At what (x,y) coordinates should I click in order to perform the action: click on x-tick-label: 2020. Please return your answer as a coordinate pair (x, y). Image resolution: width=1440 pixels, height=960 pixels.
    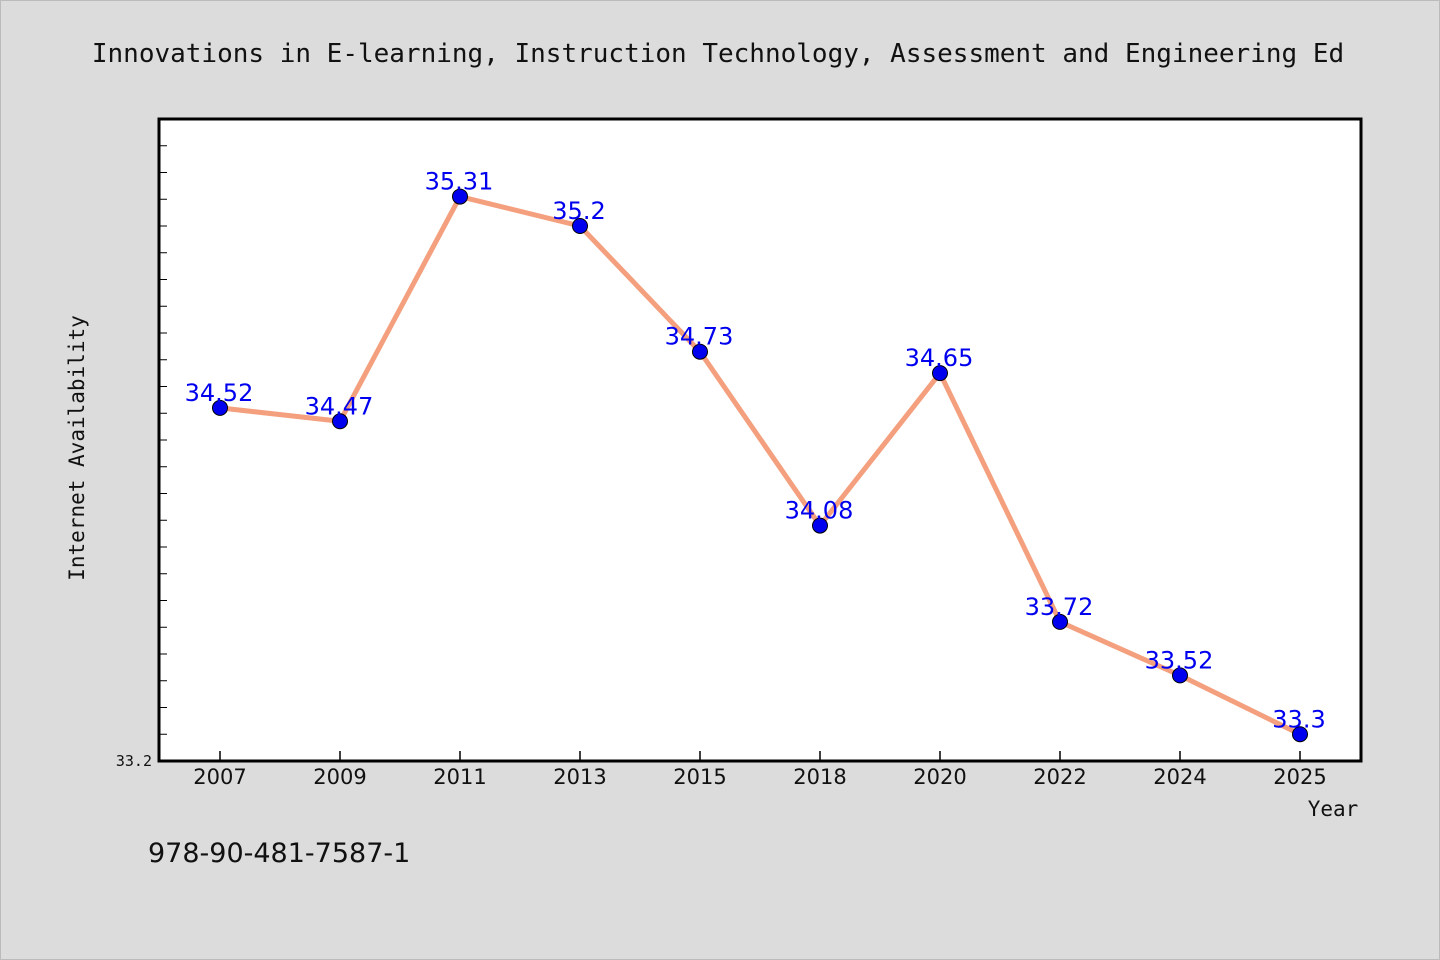
    Looking at the image, I should click on (939, 777).